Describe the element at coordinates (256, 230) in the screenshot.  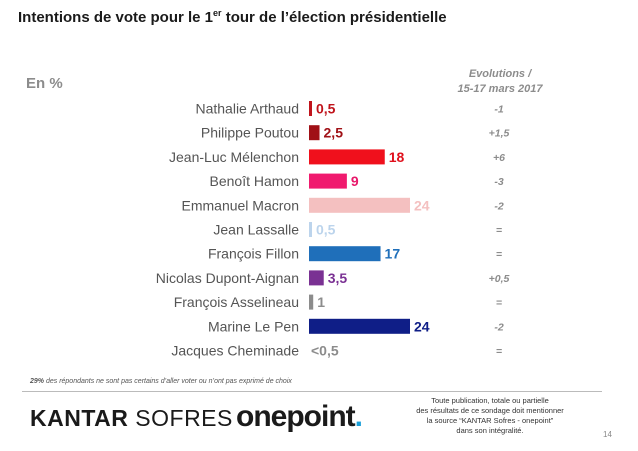
I see `category-label: Jean Lassalle` at that location.